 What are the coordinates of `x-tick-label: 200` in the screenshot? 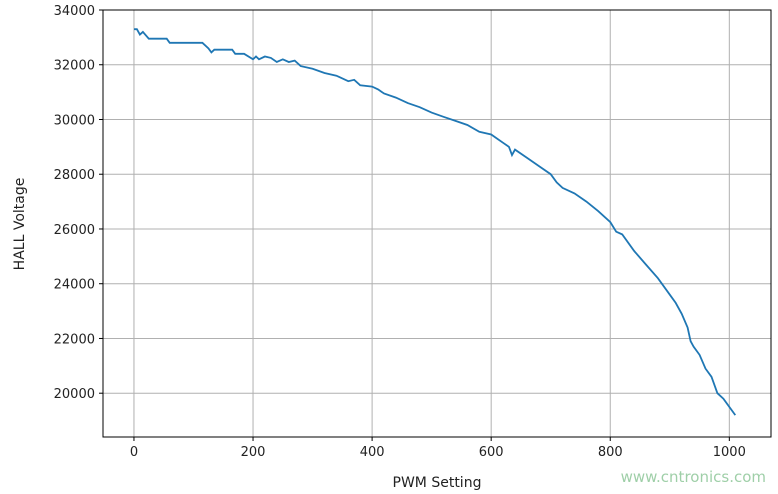 It's located at (253, 452).